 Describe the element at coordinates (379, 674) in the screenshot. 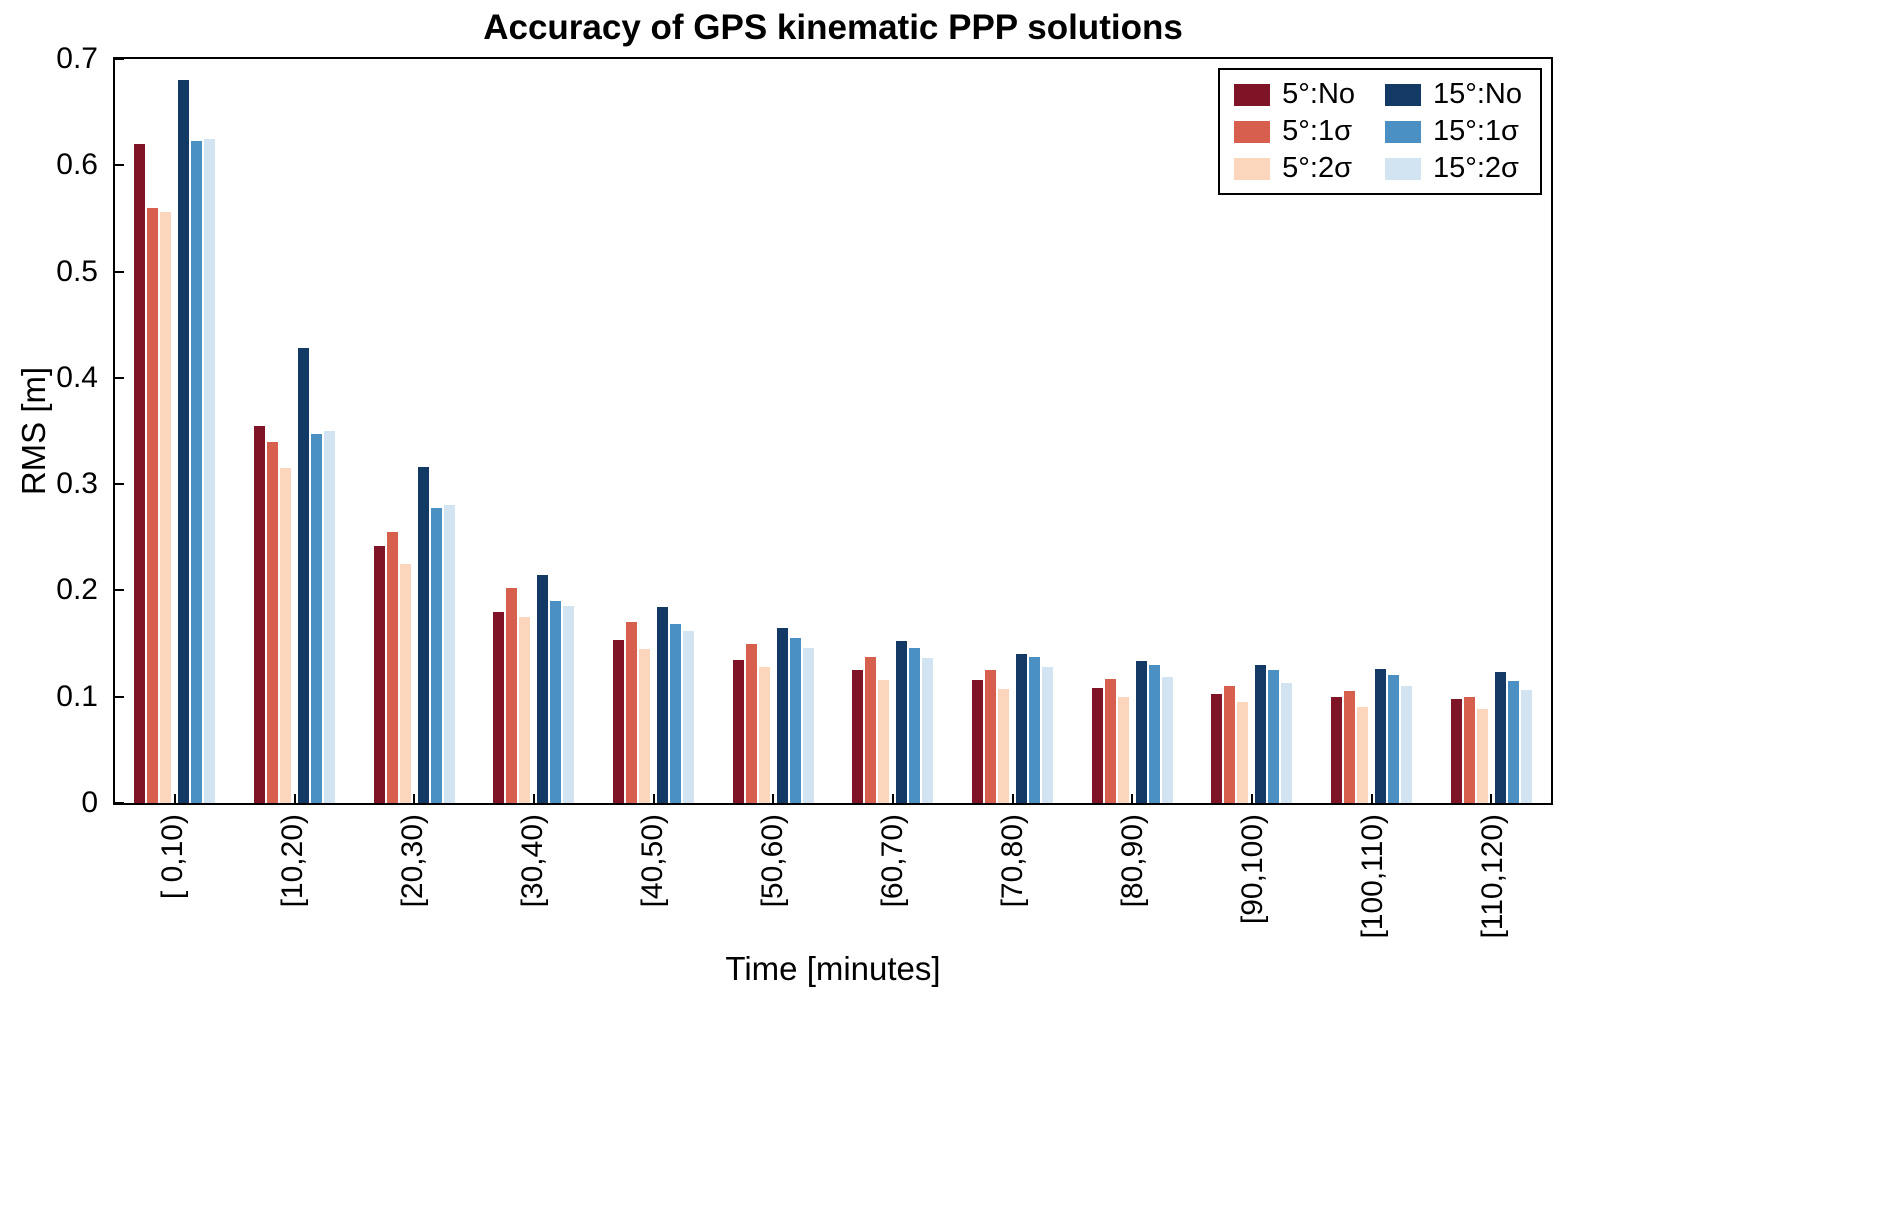

I see `bar-5°:No-[20,30)` at that location.